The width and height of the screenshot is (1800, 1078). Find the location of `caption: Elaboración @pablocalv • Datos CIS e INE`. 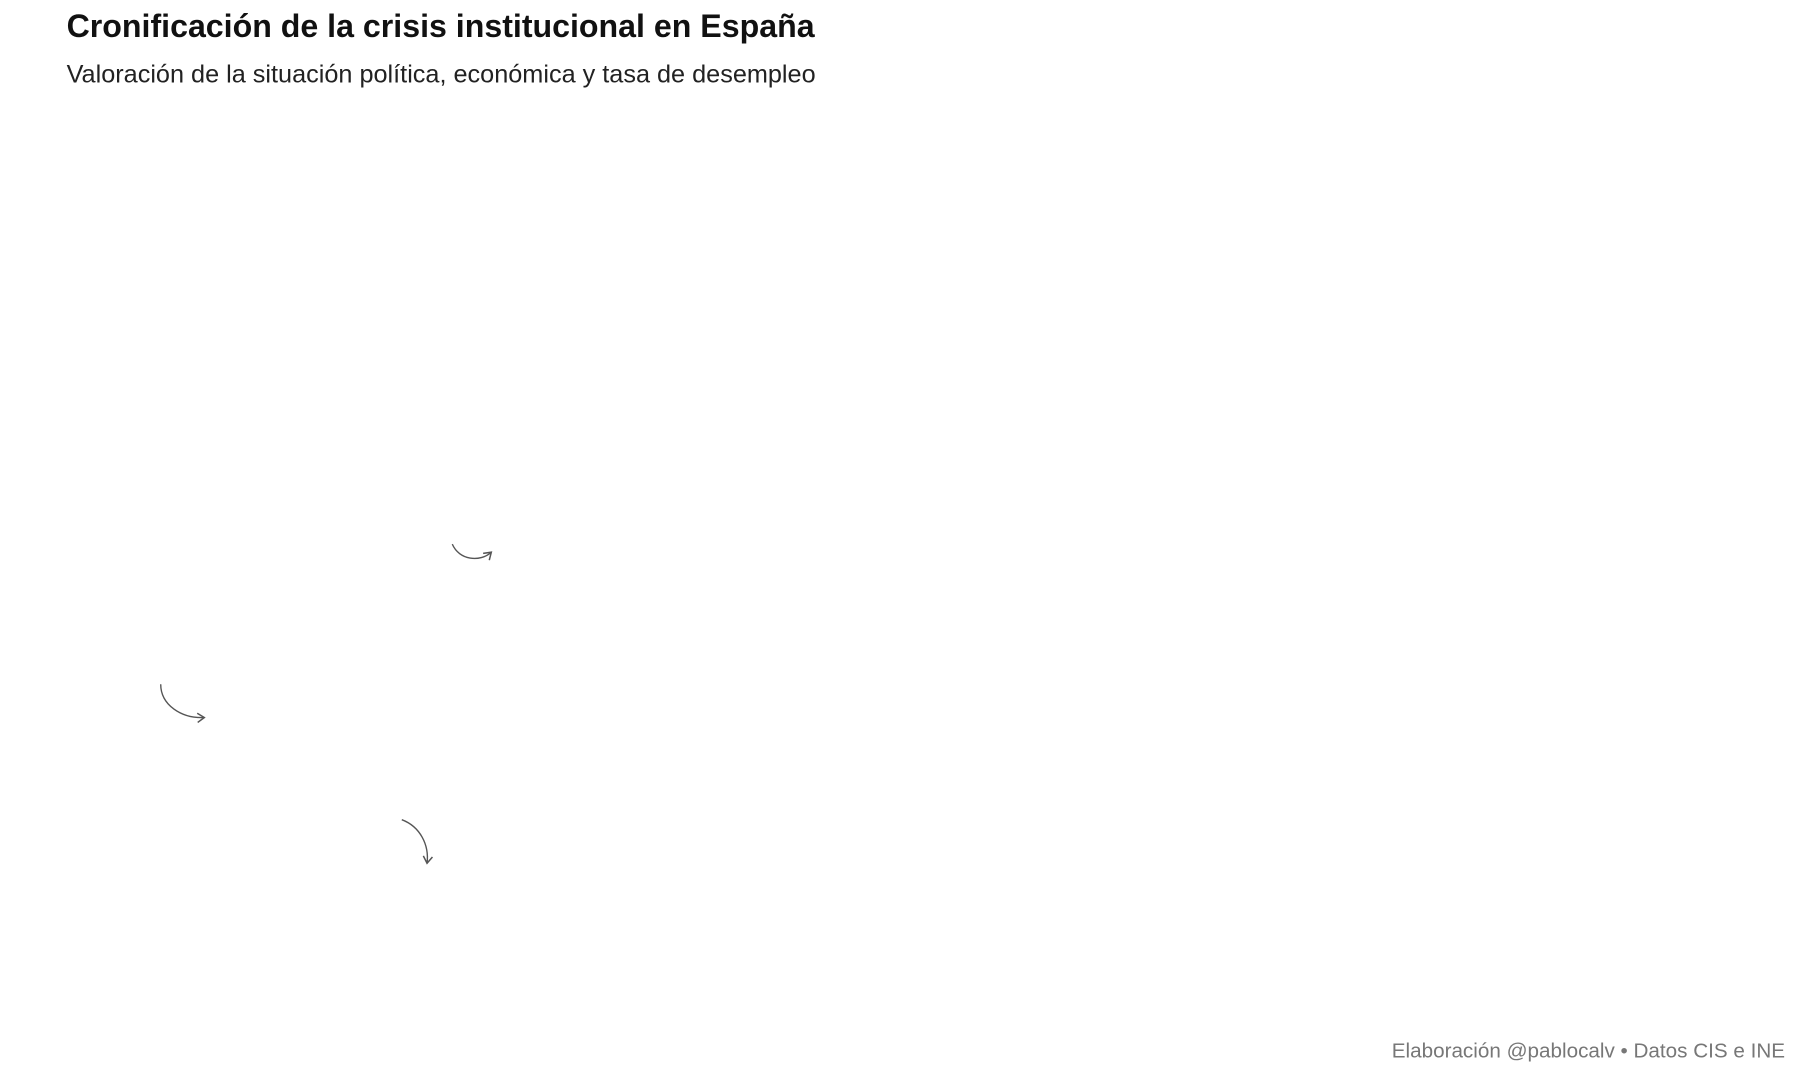

caption: Elaboración @pablocalv • Datos CIS e INE is located at coordinates (1588, 1050).